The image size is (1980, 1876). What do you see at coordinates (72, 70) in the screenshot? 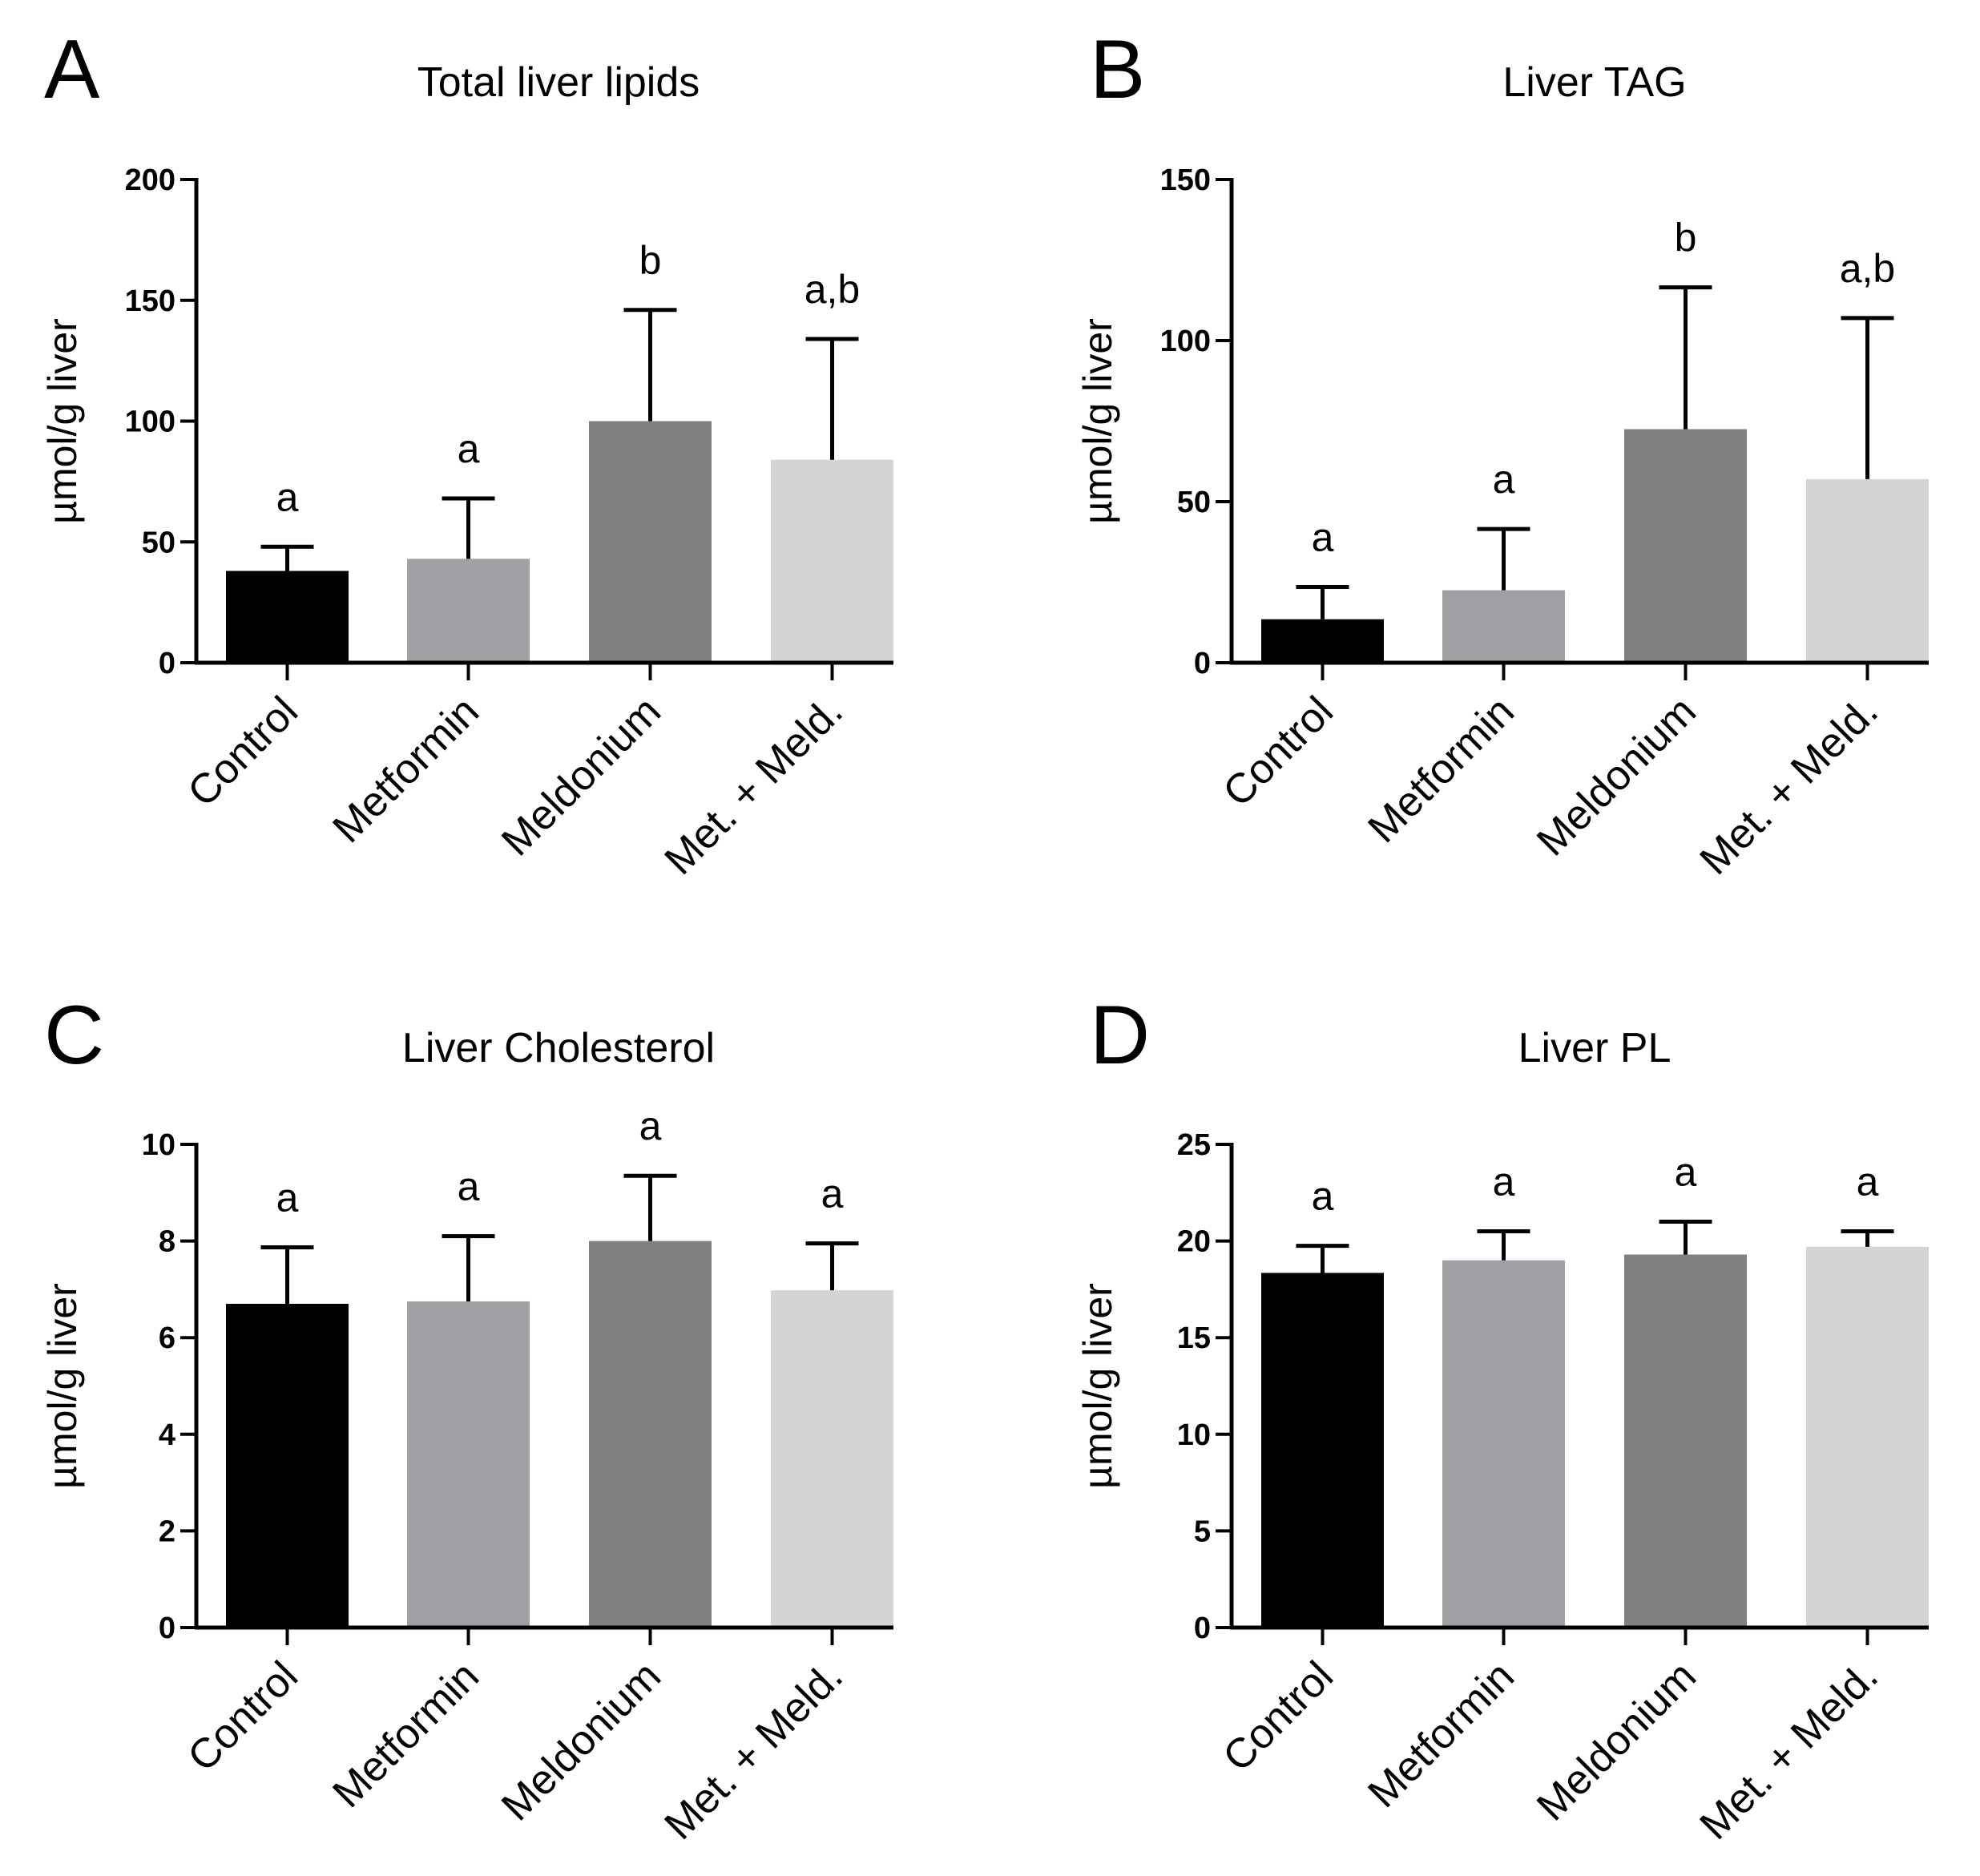
I see `panel-letter: A` at bounding box center [72, 70].